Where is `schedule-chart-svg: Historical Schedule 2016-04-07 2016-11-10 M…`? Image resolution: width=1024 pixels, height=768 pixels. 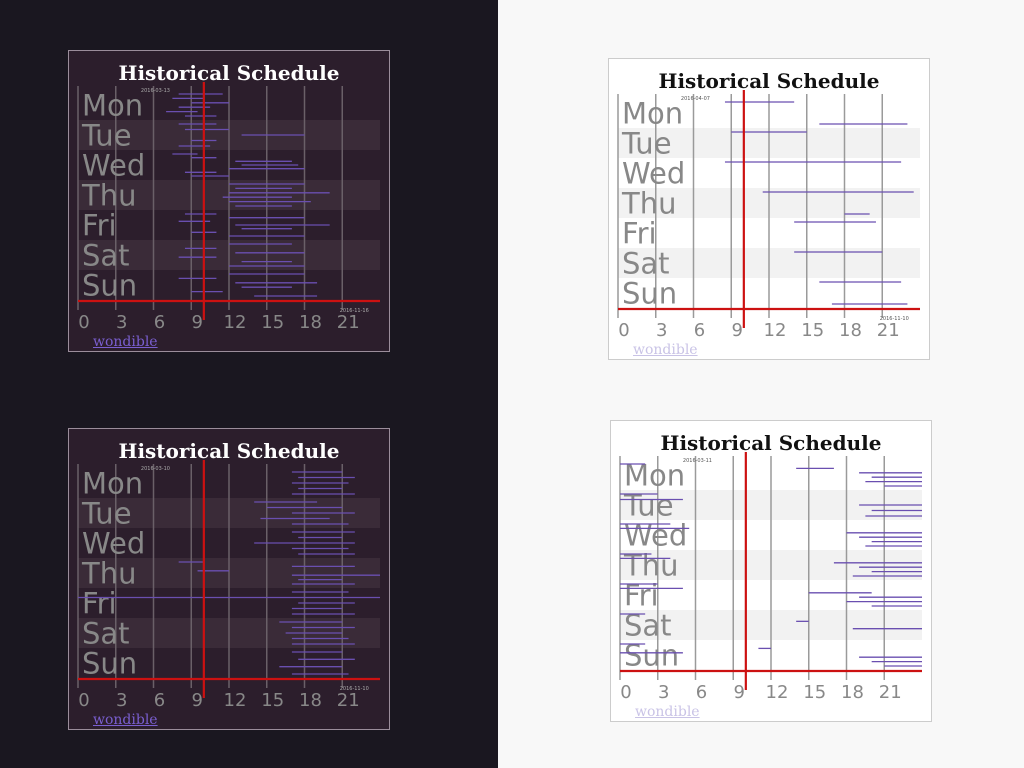 schedule-chart-svg: Historical Schedule 2016-04-07 2016-11-10 M… is located at coordinates (769, 209).